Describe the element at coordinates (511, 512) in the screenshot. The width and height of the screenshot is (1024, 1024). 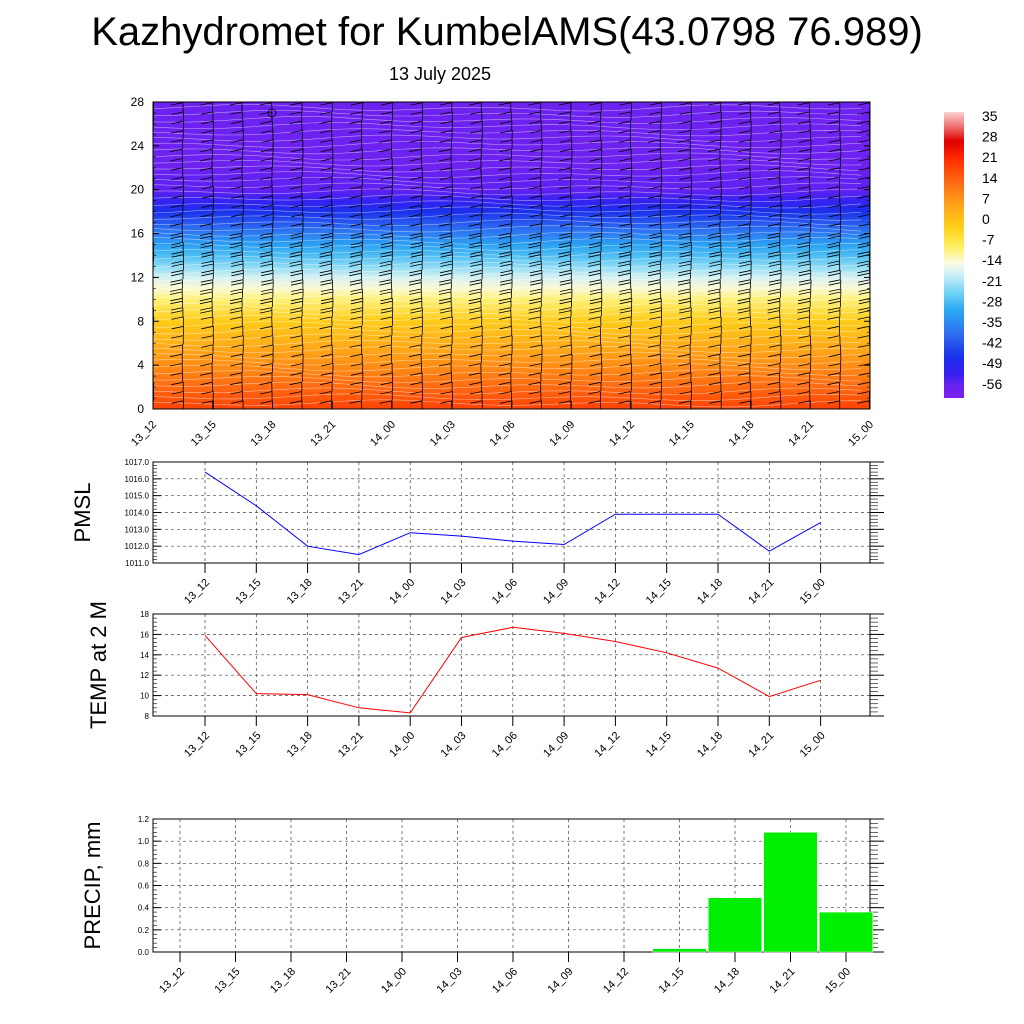
I see `grid` at that location.